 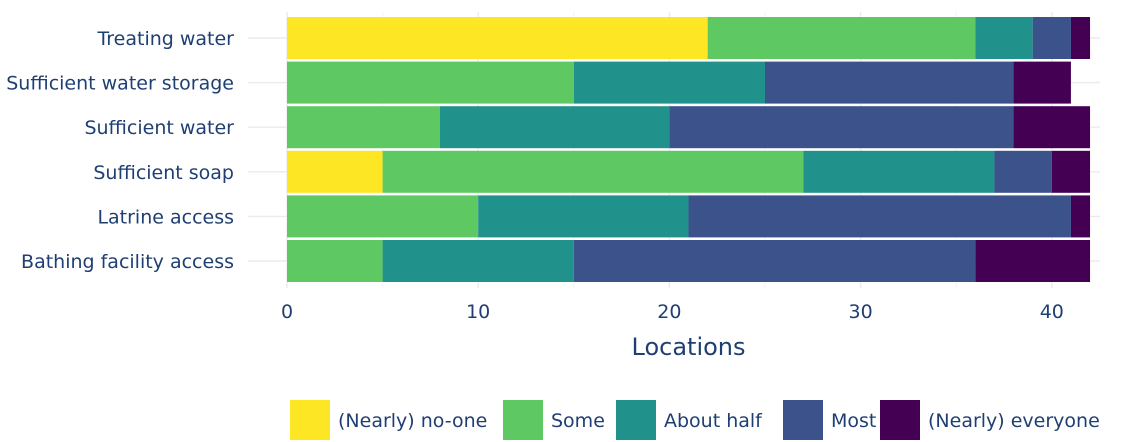 I want to click on x-tick-label: 30, so click(x=861, y=312).